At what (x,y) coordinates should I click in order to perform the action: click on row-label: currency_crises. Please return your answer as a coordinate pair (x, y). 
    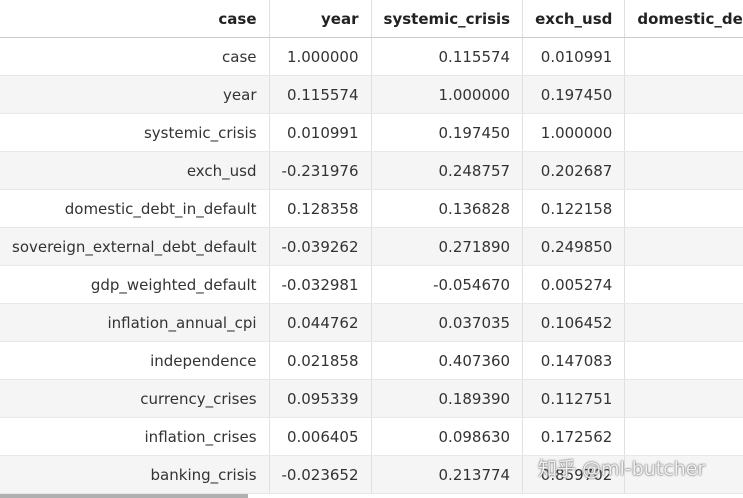
    Looking at the image, I should click on (135, 398).